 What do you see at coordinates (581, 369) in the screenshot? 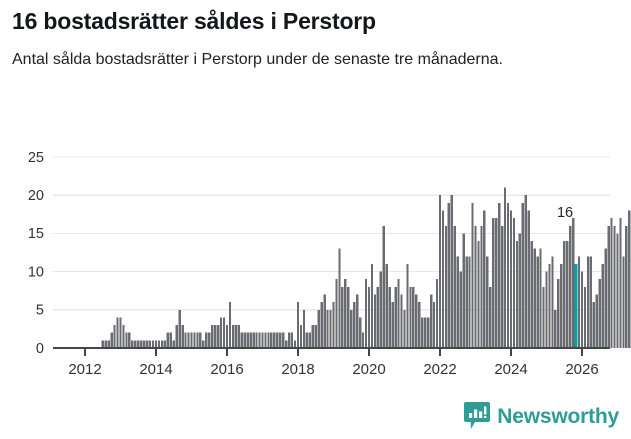
I see `x-axis-label: 2026` at bounding box center [581, 369].